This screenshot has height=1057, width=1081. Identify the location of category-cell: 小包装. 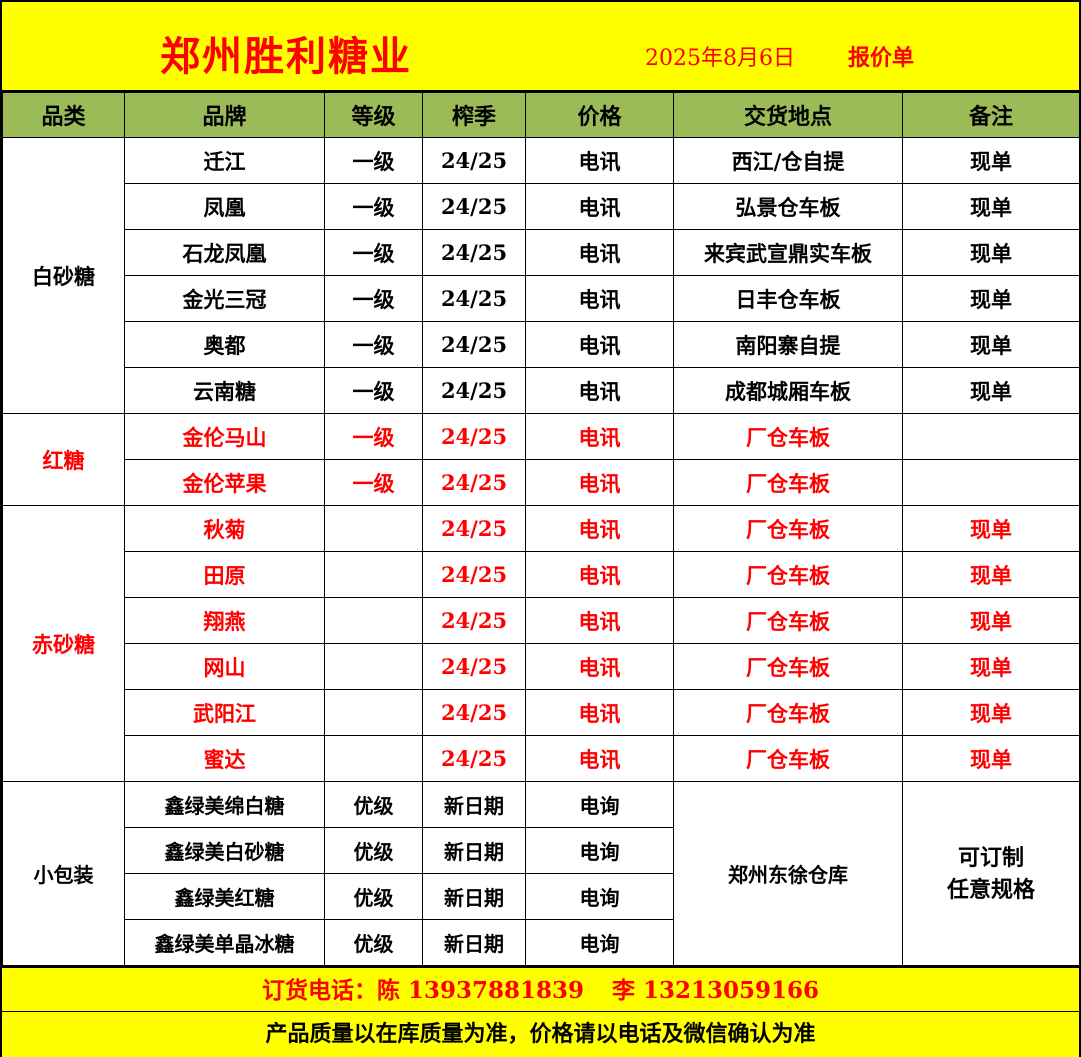
(63, 873).